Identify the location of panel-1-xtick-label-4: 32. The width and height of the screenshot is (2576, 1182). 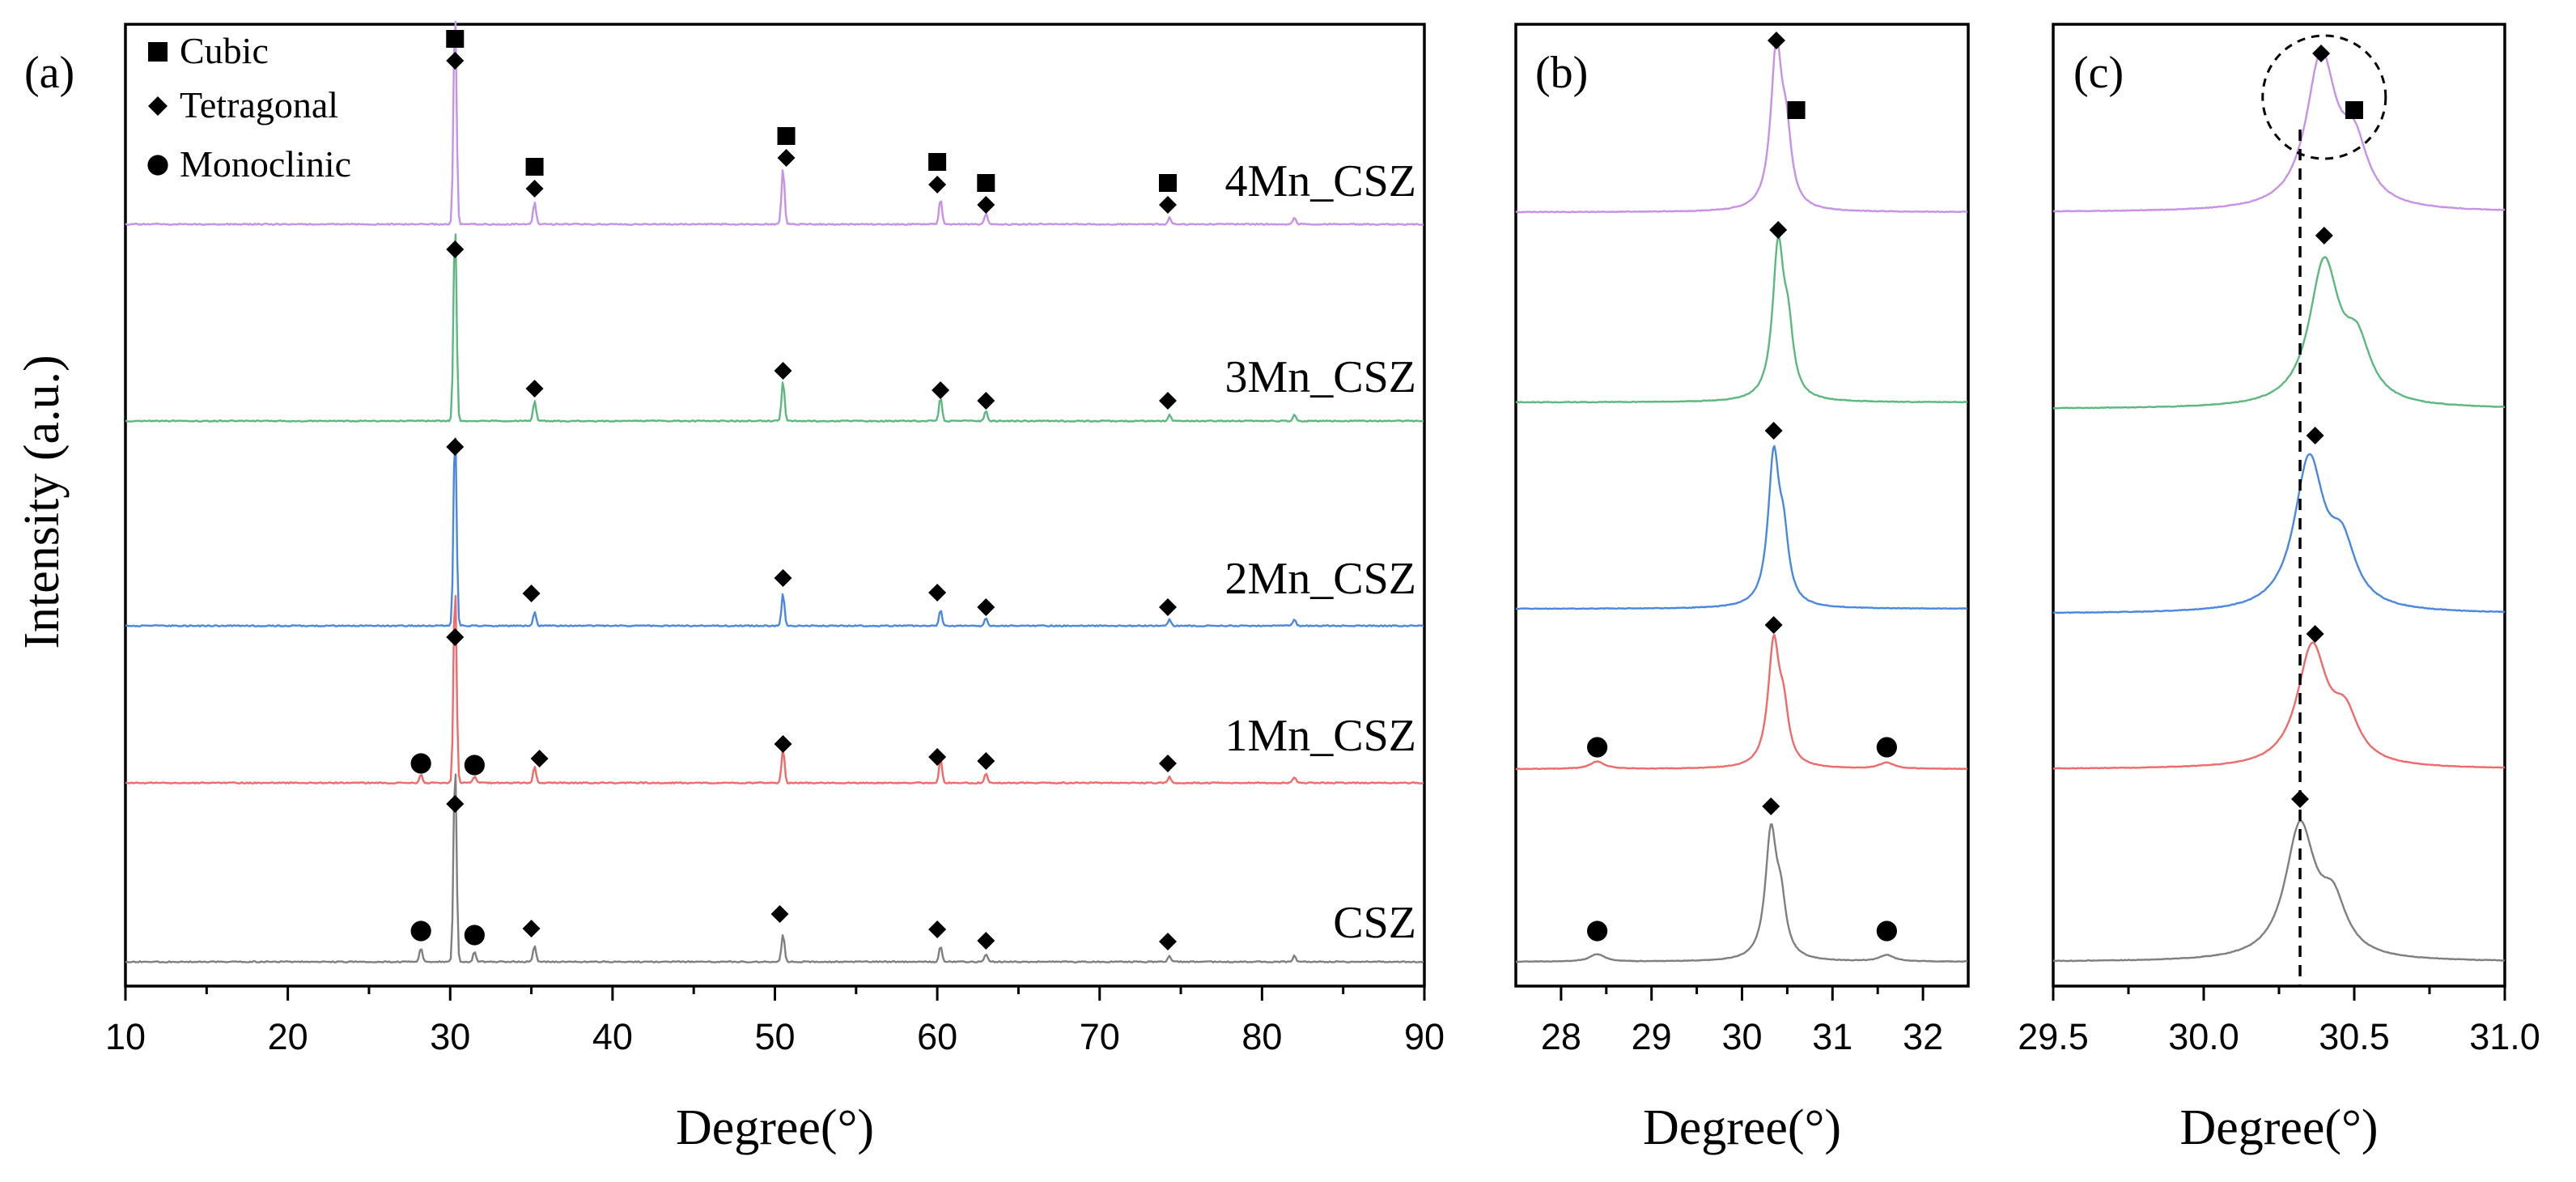
(1923, 1036).